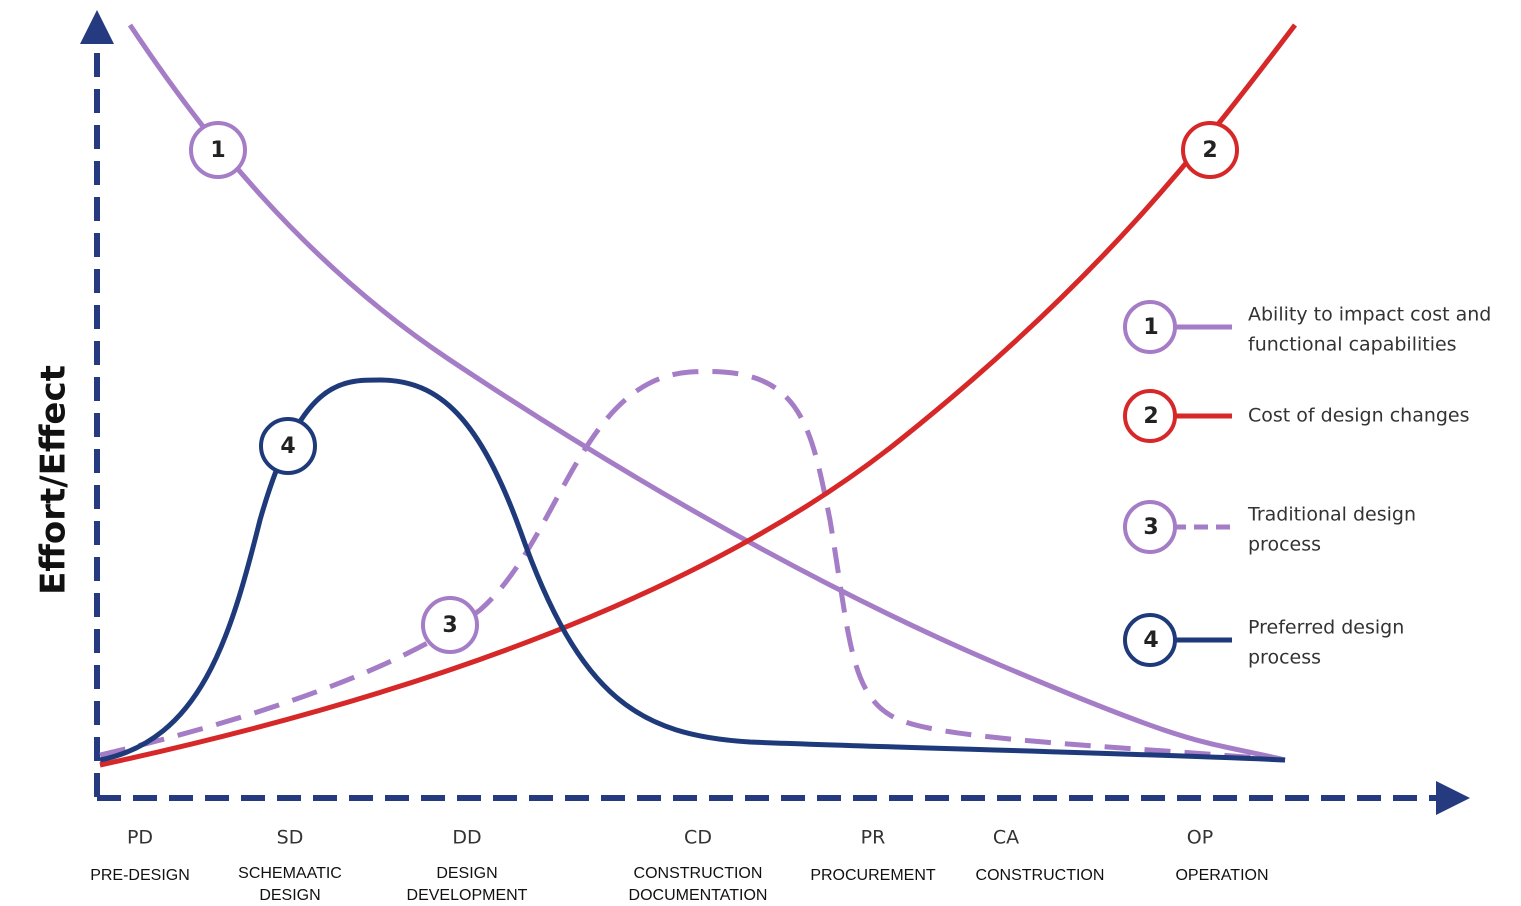  Describe the element at coordinates (1352, 345) in the screenshot. I see `legend-label: functional capabilities` at that location.